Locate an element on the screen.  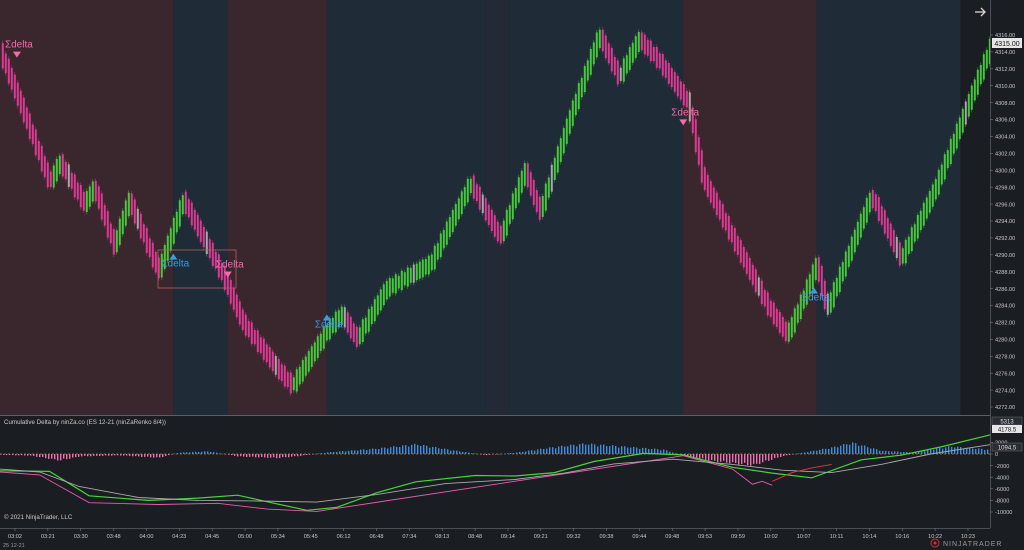
indicator-tick-label: 0 is located at coordinates (996, 455).